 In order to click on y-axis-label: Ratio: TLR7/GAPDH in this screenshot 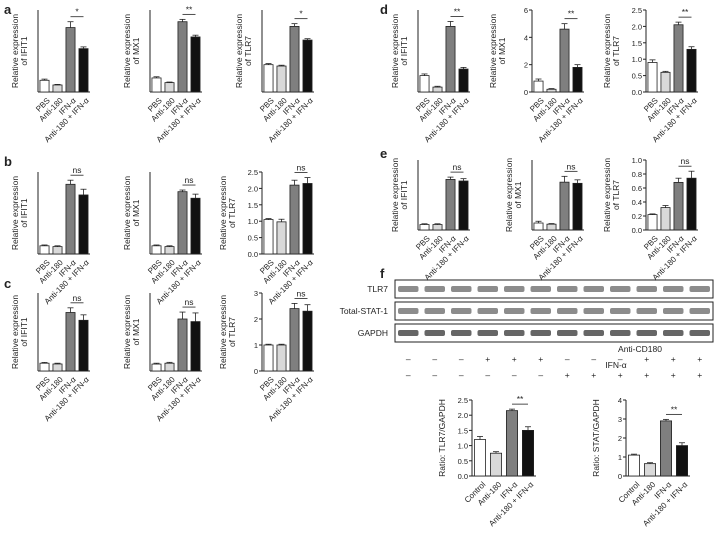, I will do `click(442, 438)`.